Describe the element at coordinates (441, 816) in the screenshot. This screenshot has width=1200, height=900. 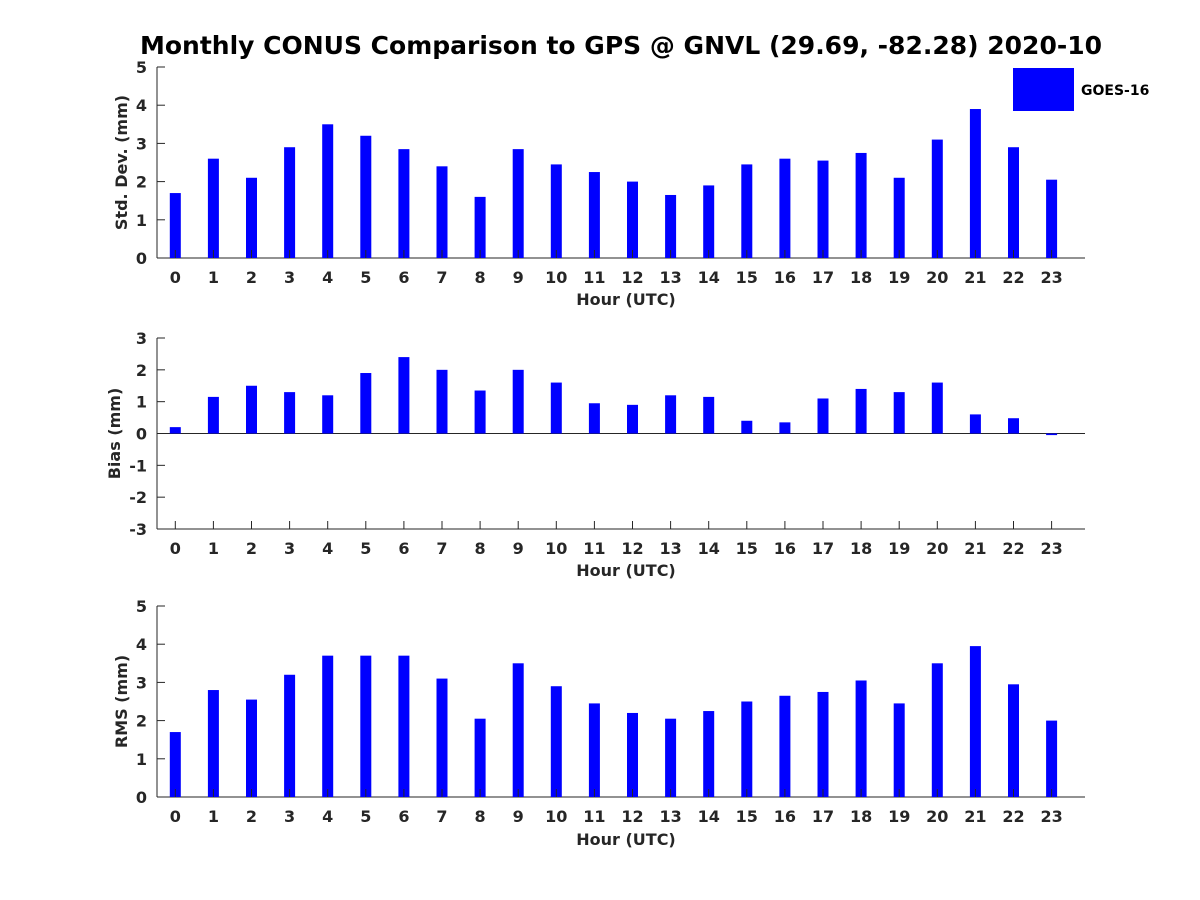
I see `x-tick-label: 7` at that location.